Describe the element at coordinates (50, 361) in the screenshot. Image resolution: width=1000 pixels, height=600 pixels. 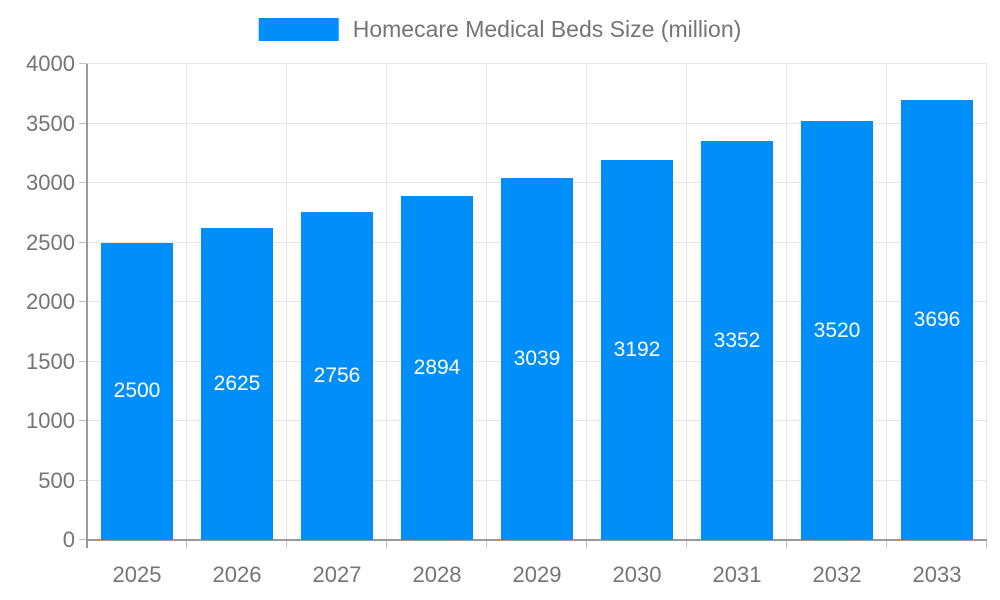
I see `y-axis-tick-label: 1500` at that location.